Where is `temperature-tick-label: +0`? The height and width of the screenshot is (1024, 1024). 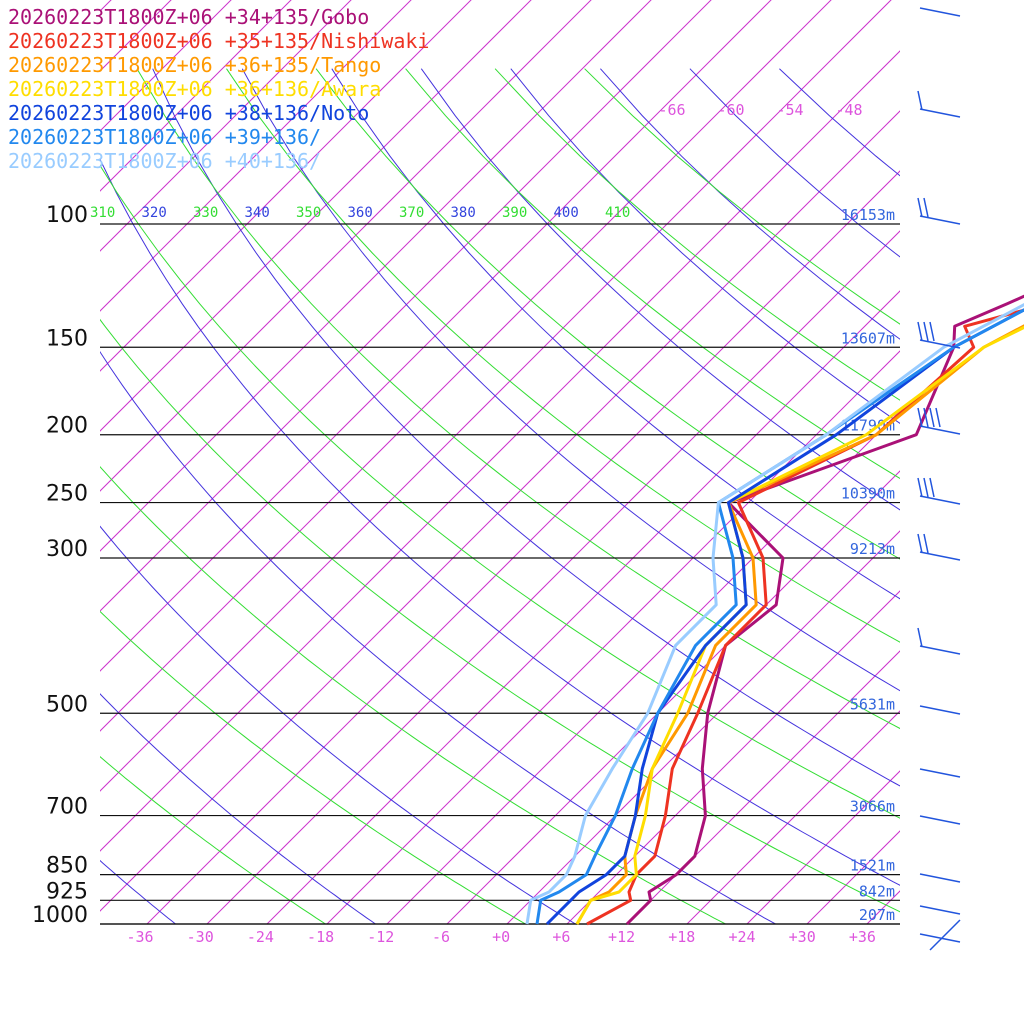 temperature-tick-label: +0 is located at coordinates (501, 937).